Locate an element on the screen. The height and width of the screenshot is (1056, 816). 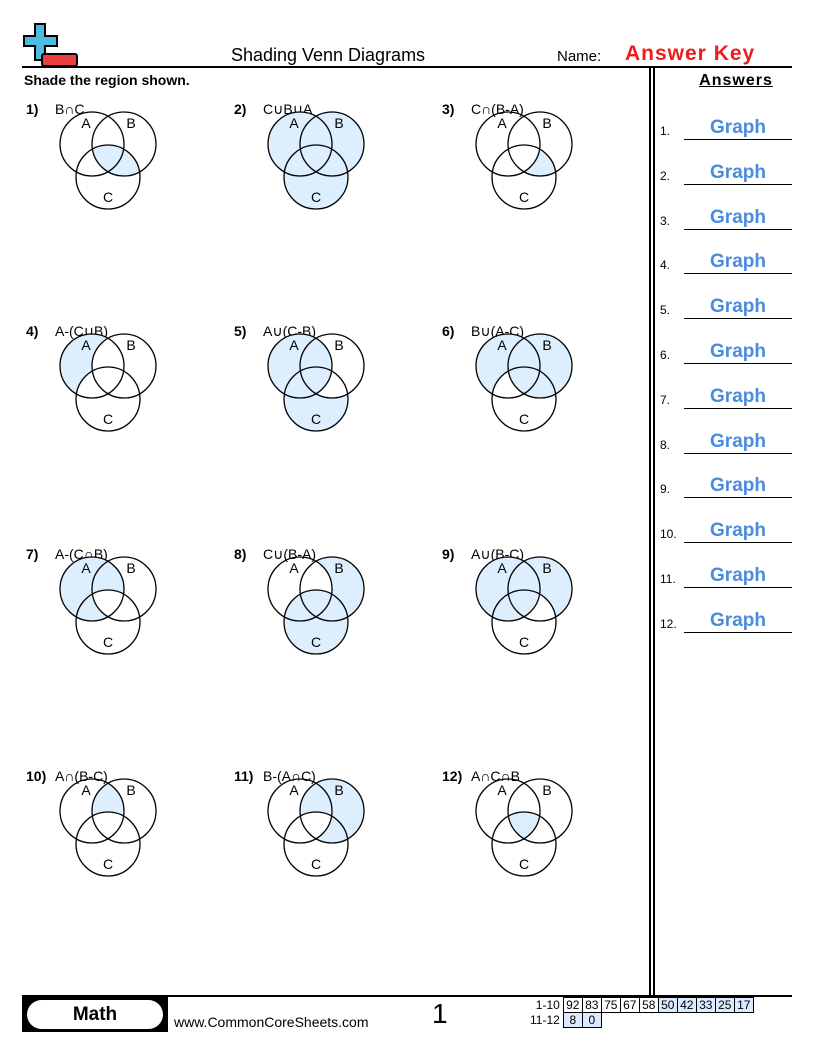
answer-number: 3. is located at coordinates (665, 220).